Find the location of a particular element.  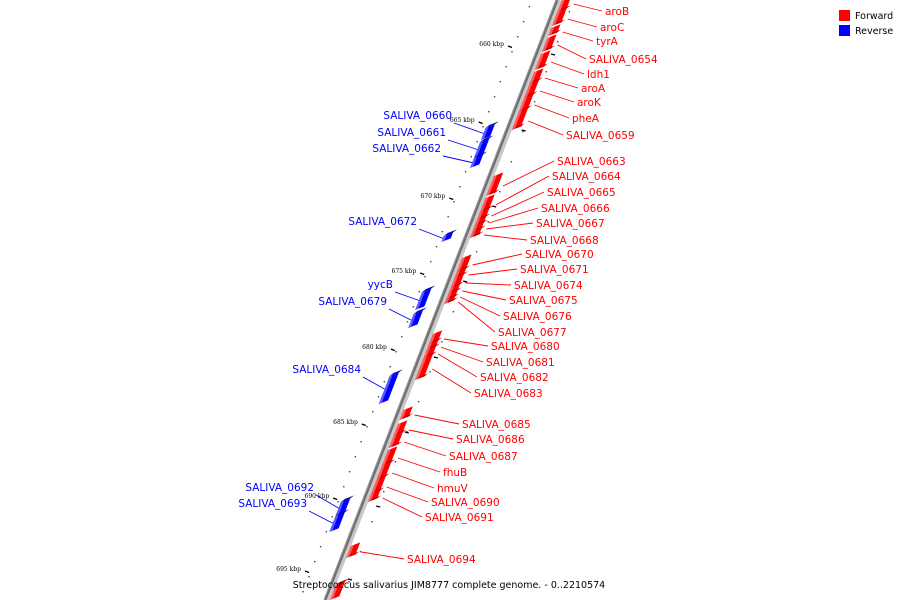

forward-gene-label: ldh1 is located at coordinates (598, 75).